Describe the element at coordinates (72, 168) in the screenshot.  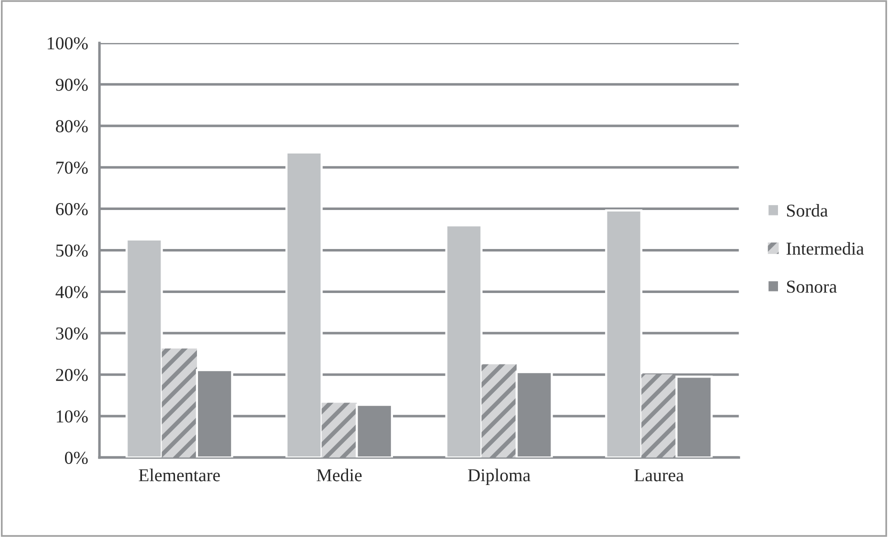
I see `y-tick-label: 70%` at that location.